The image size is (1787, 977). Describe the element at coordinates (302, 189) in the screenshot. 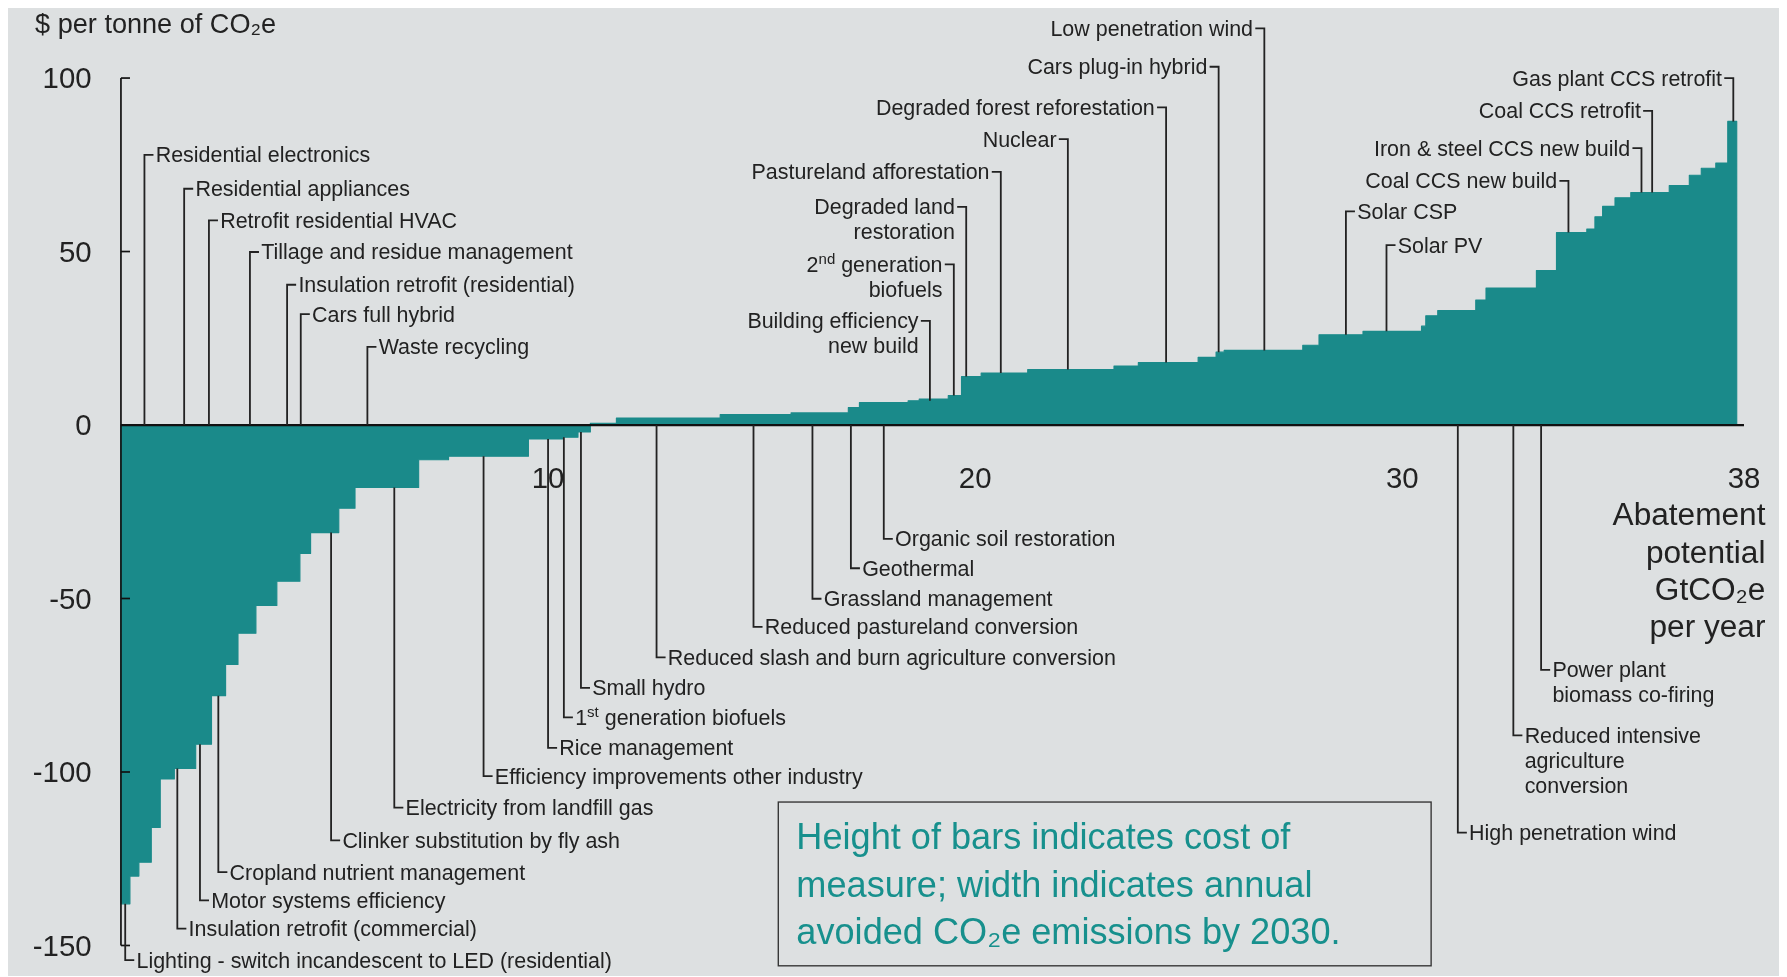

I see `annotation: Residential appliances` at that location.